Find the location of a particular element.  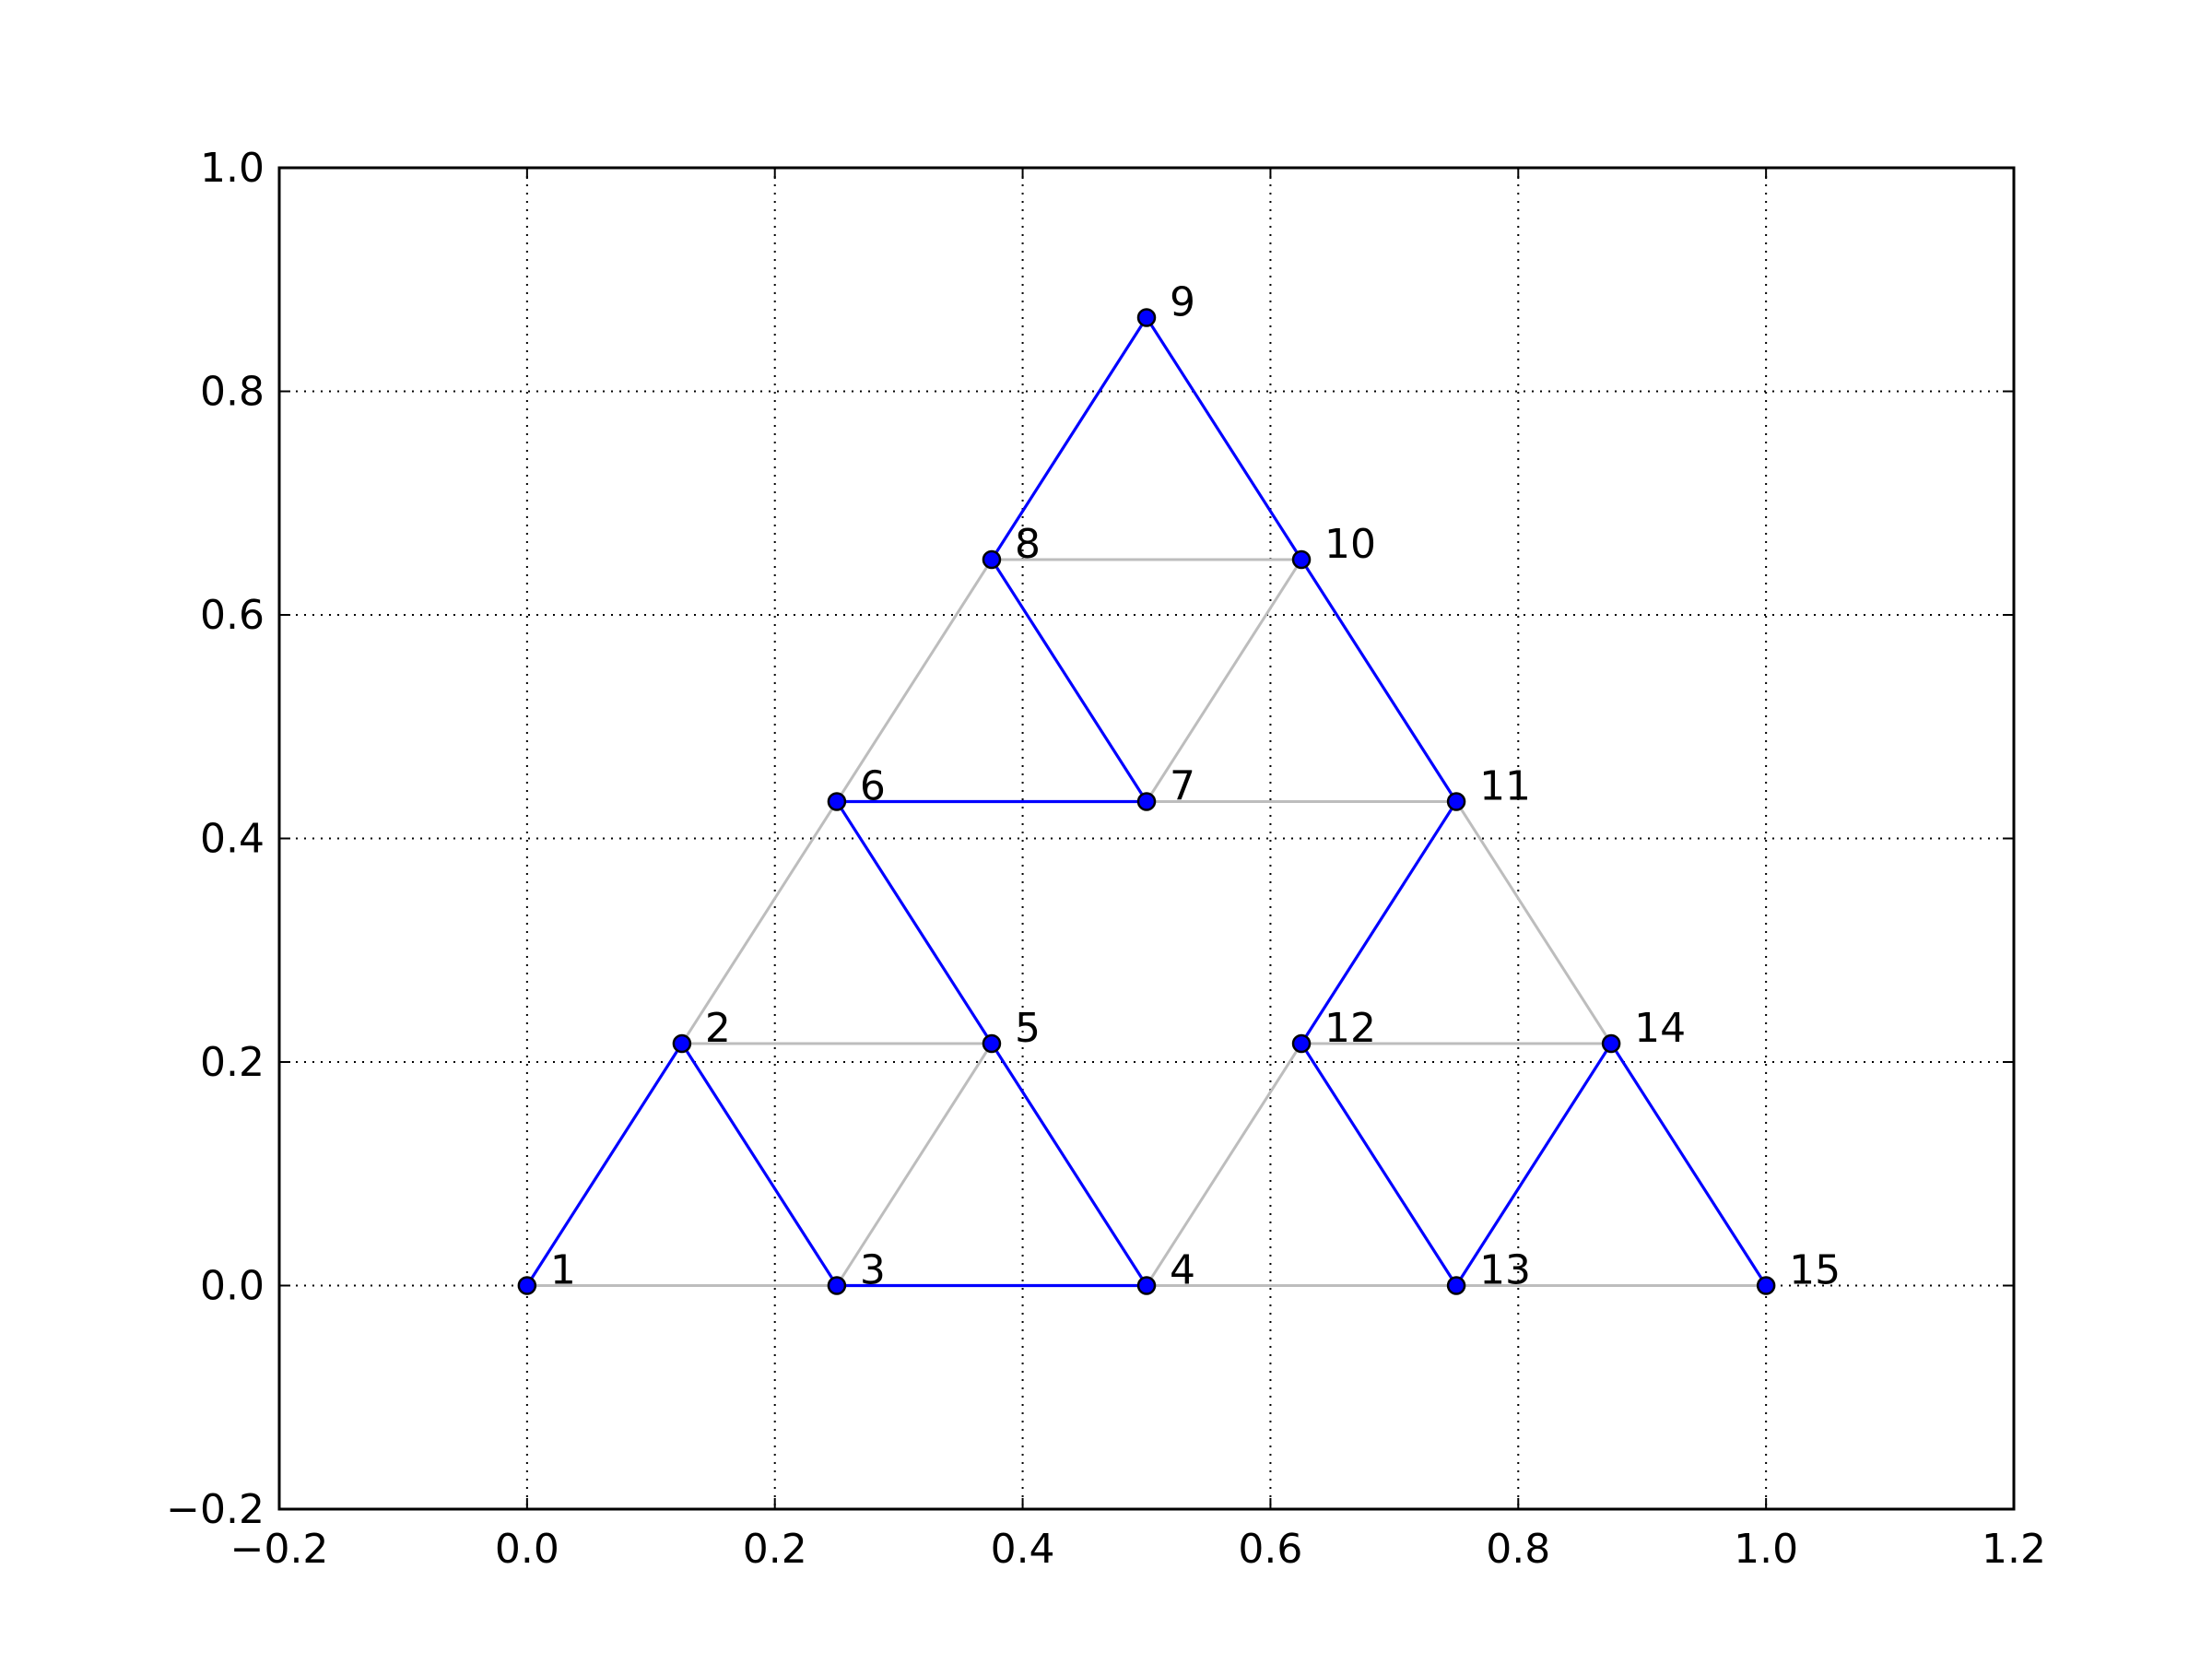

y-tick-label-5: 0.8 is located at coordinates (232, 392).